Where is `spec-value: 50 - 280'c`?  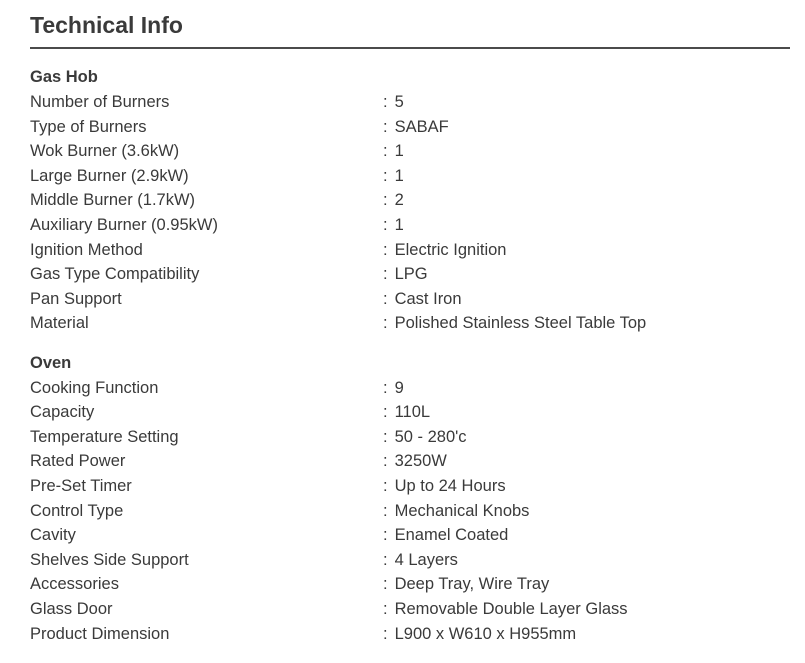 spec-value: 50 - 280'c is located at coordinates (430, 436).